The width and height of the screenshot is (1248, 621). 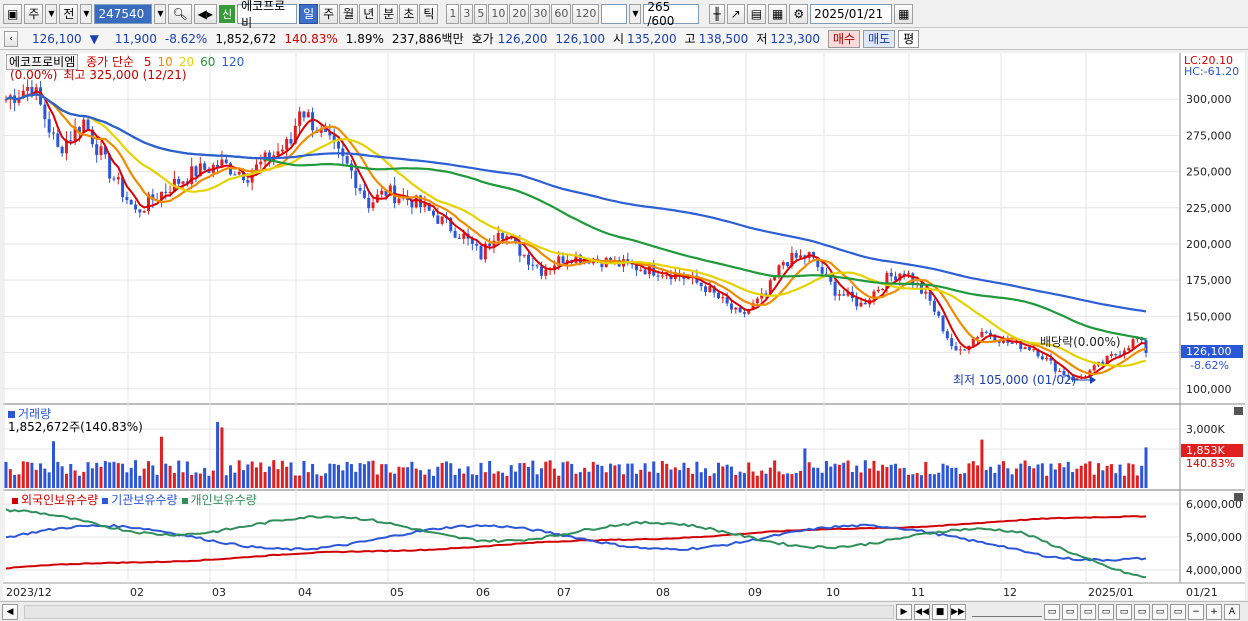 I want to click on stock-name-field: 에코프로비, so click(x=267, y=15).